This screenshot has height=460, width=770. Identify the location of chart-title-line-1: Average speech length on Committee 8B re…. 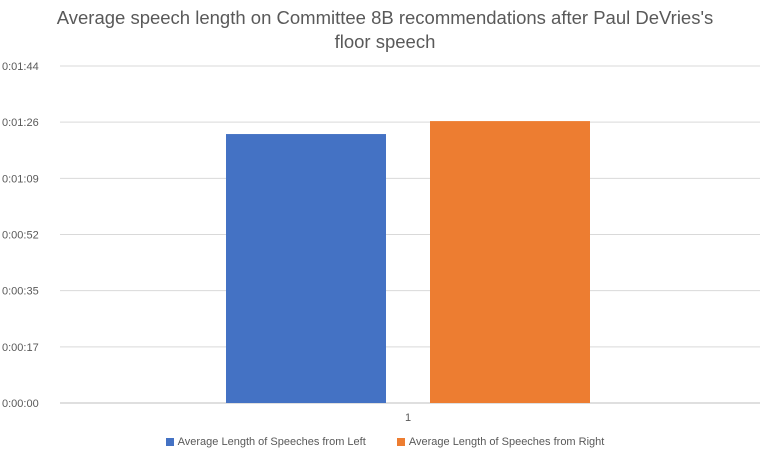
(385, 17).